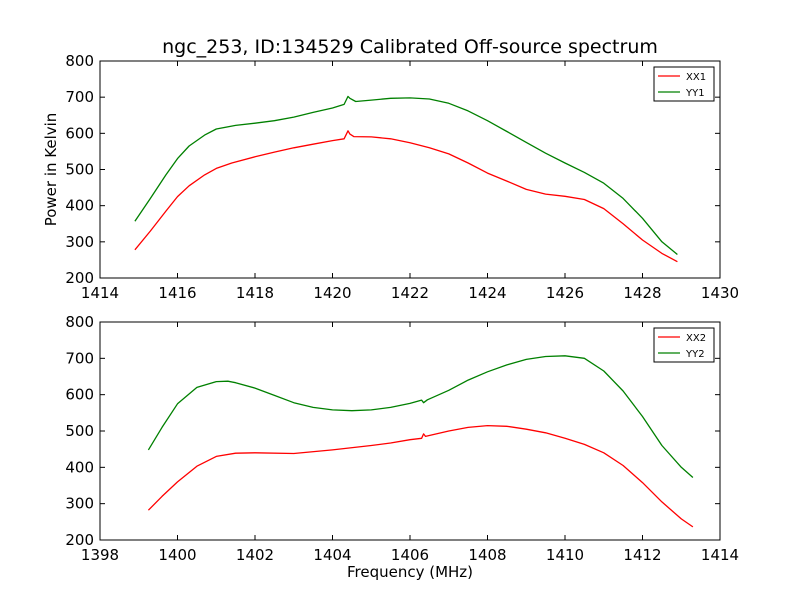  Describe the element at coordinates (695, 93) in the screenshot. I see `top-legend-label-yy1: YY1` at that location.